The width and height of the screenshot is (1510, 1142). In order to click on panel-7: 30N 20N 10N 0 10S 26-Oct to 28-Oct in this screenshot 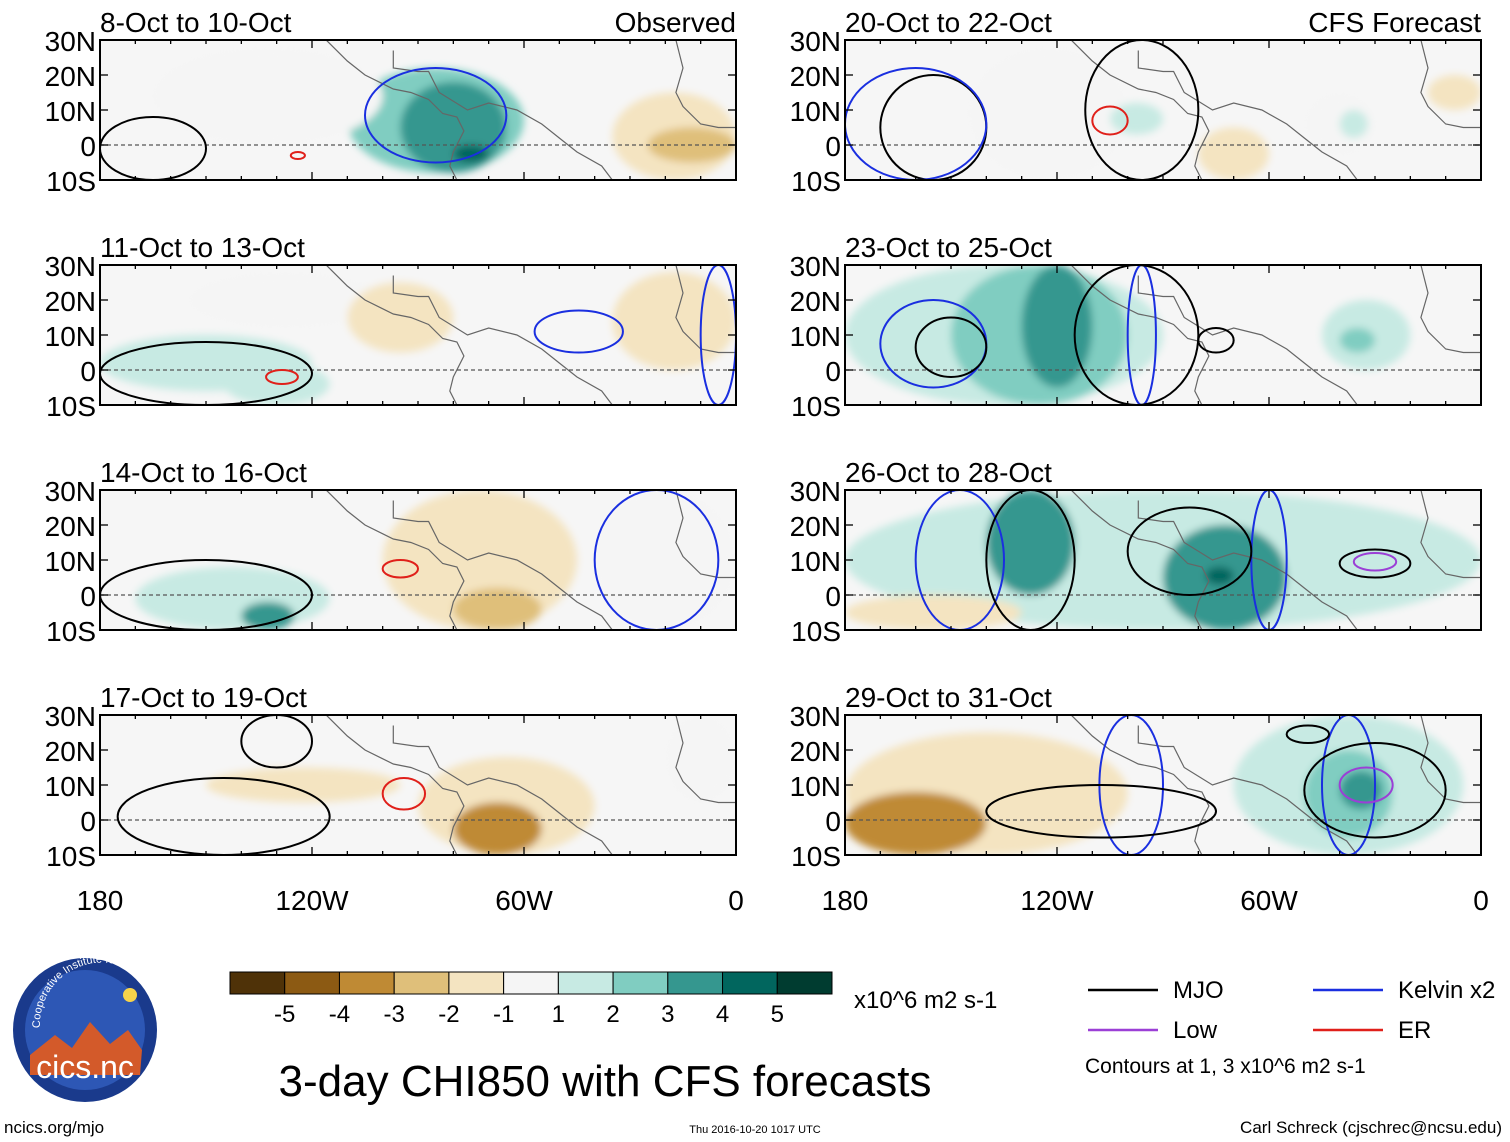, I will do `click(1136, 552)`.